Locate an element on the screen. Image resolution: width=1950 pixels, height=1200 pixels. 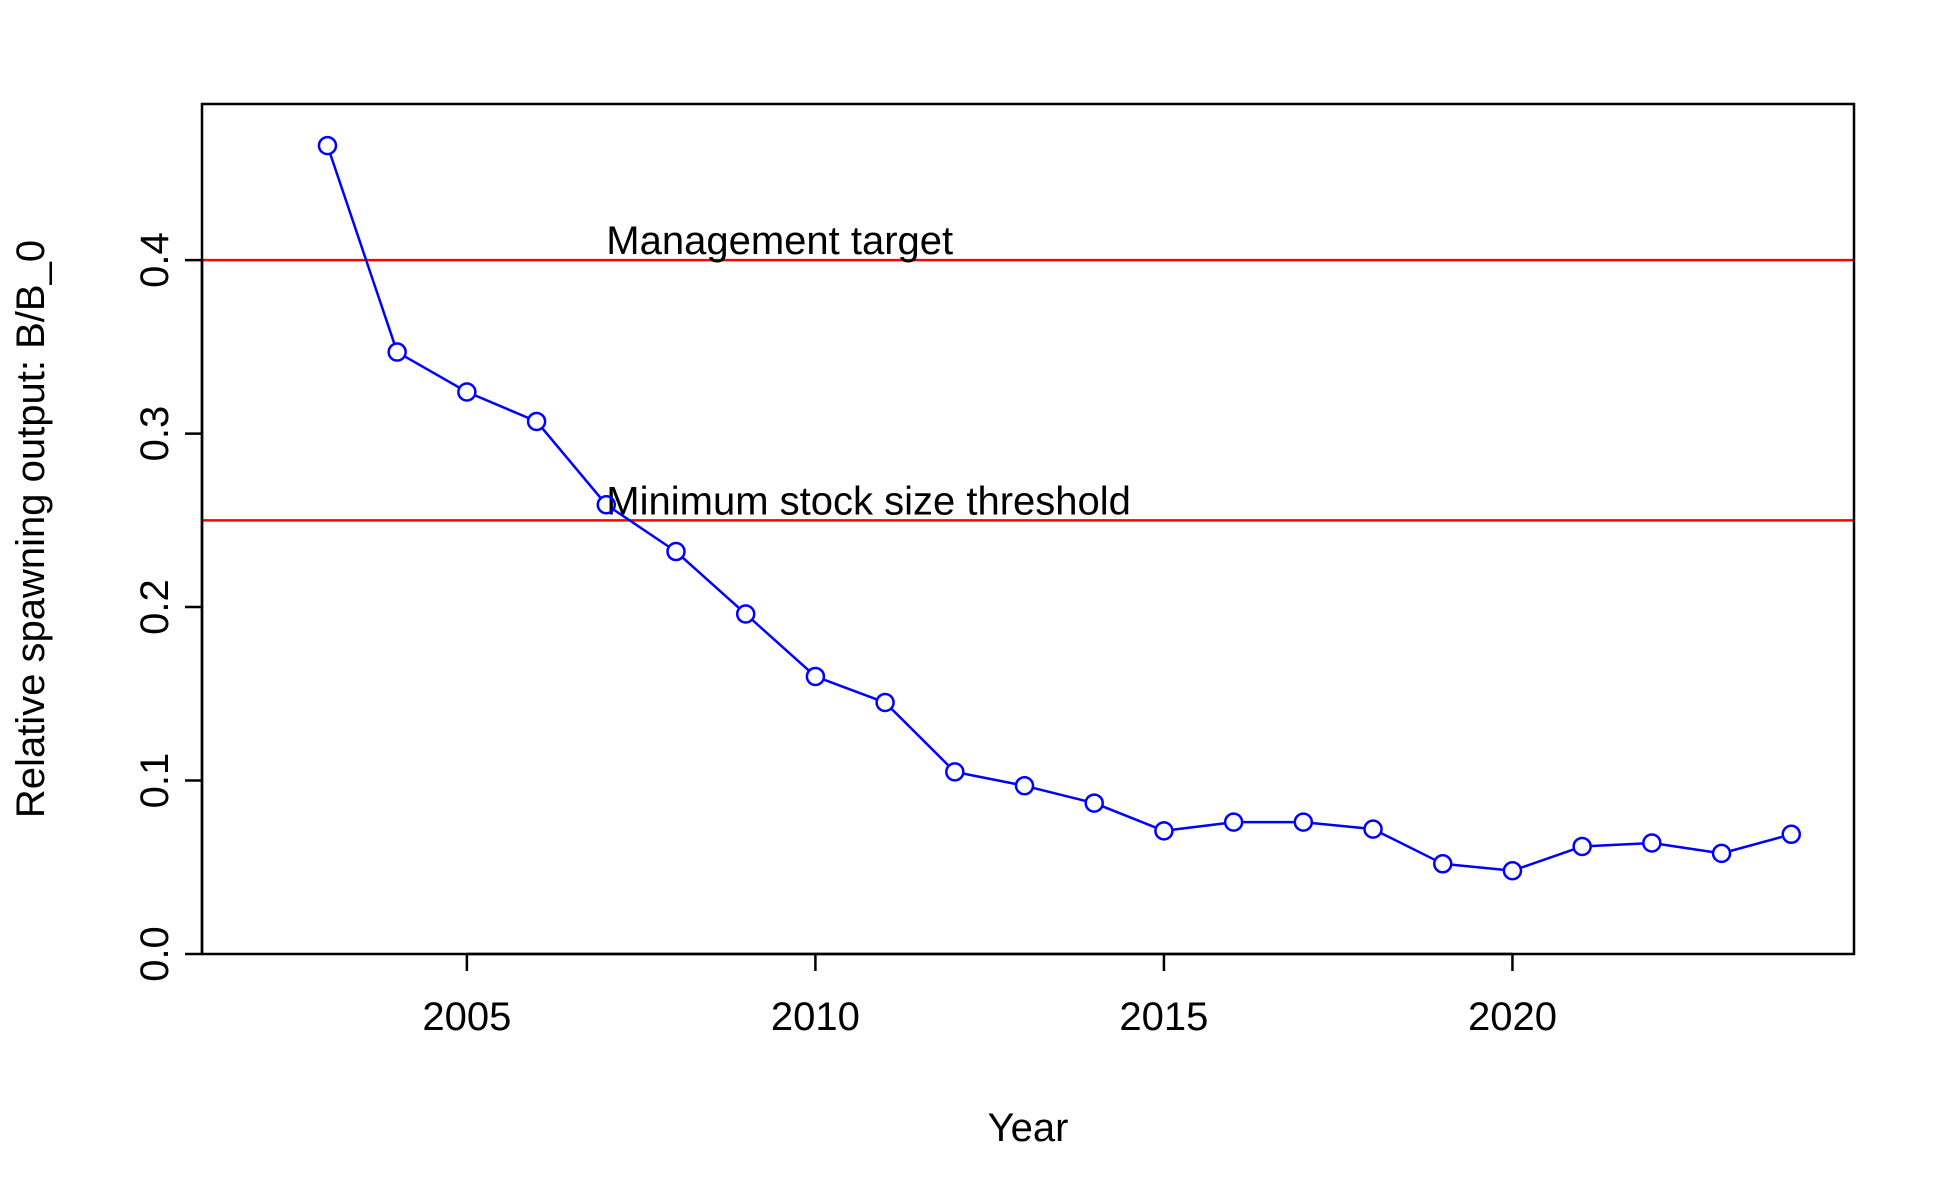
reference-label: Minimum stock size threshold is located at coordinates (868, 501).